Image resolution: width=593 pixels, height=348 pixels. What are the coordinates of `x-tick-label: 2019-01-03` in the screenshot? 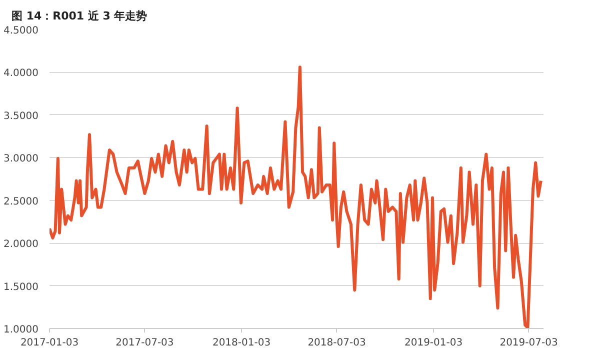 It's located at (433, 343).